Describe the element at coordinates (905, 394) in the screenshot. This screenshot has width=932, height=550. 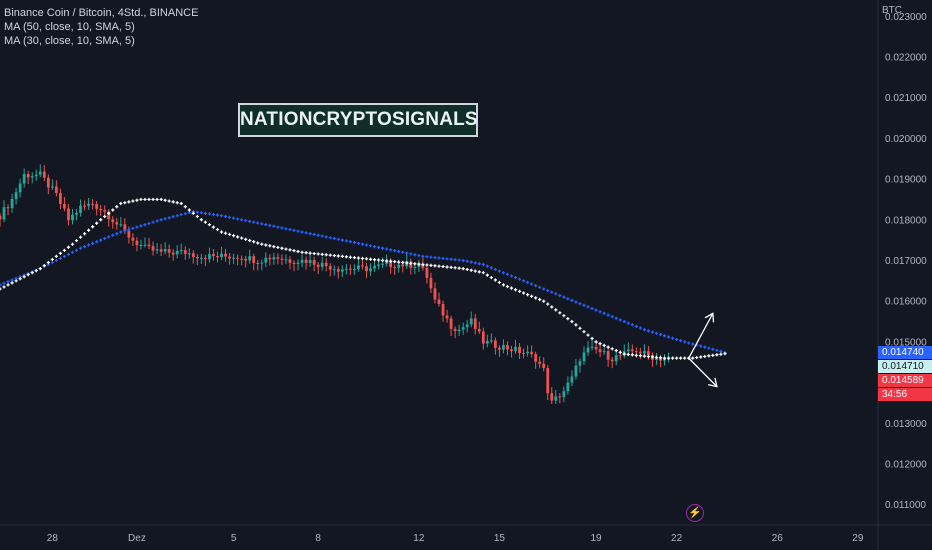
I see `price-badge-countdown: 34:56` at that location.